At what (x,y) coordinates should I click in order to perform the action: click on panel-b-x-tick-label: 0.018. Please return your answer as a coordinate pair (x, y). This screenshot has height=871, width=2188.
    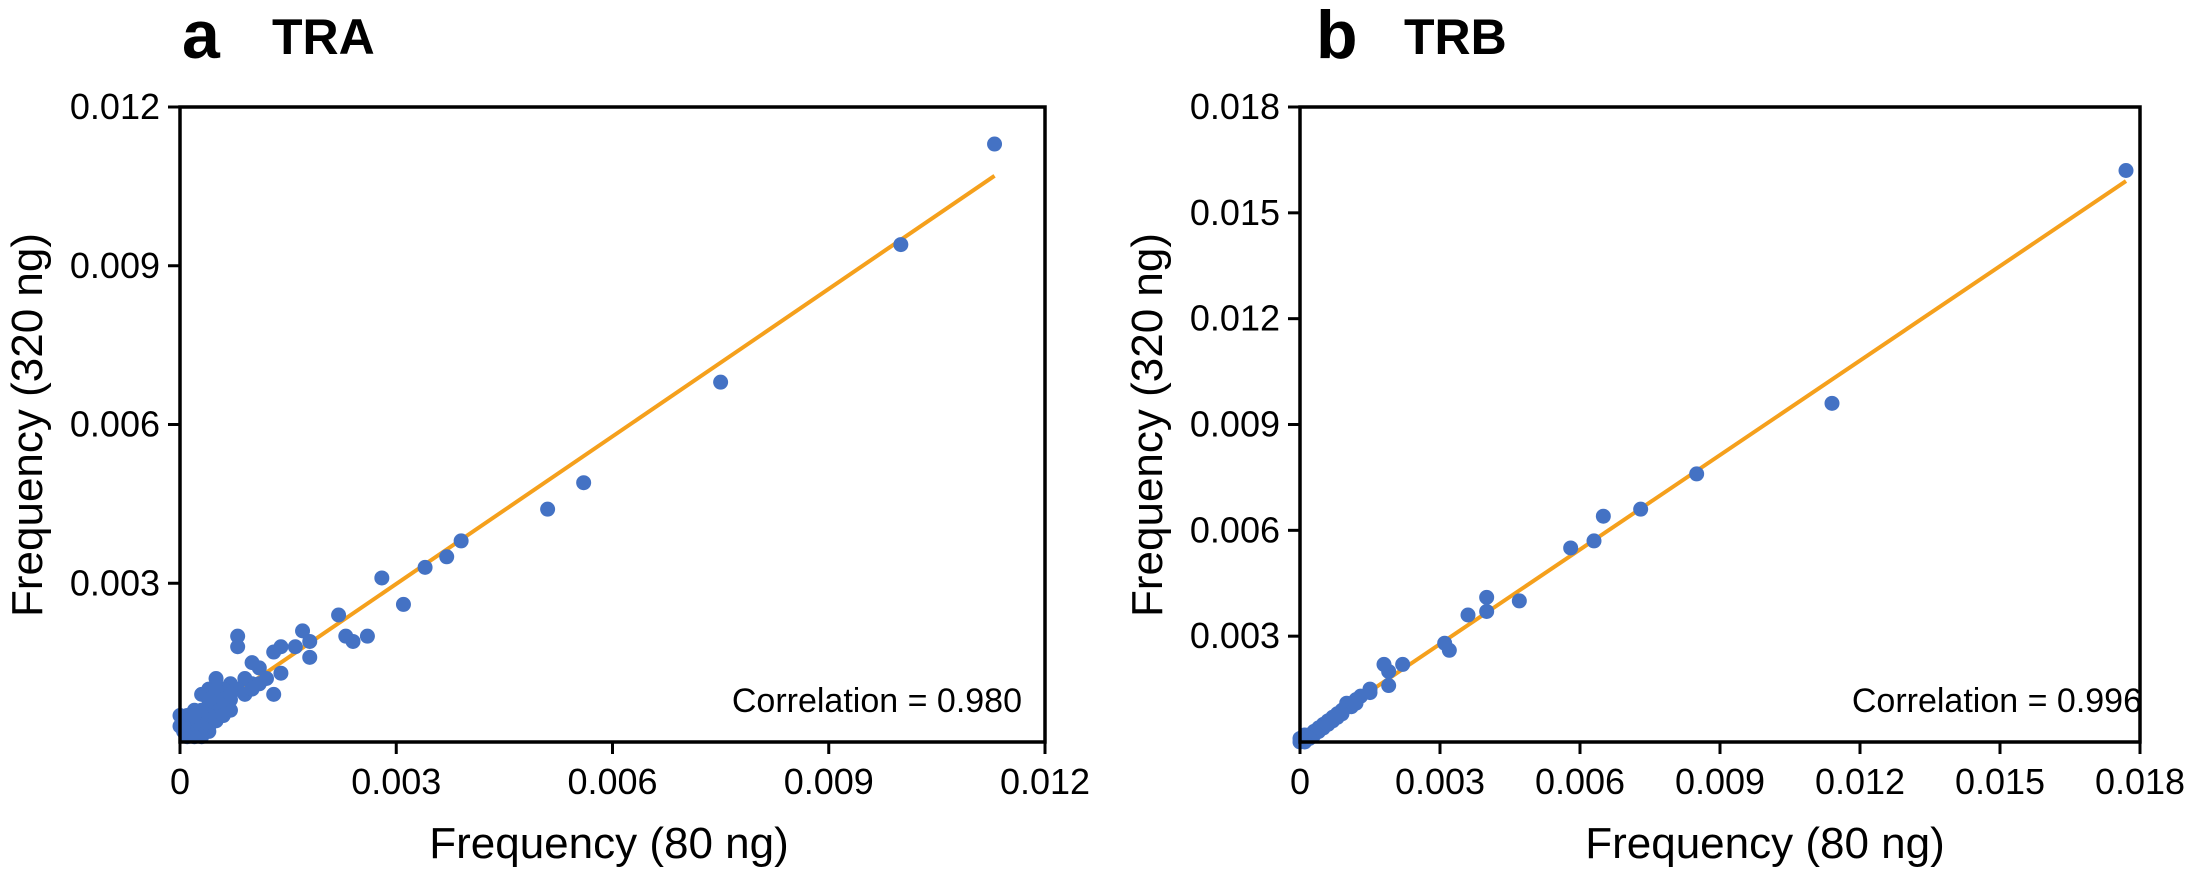
    Looking at the image, I should click on (2140, 781).